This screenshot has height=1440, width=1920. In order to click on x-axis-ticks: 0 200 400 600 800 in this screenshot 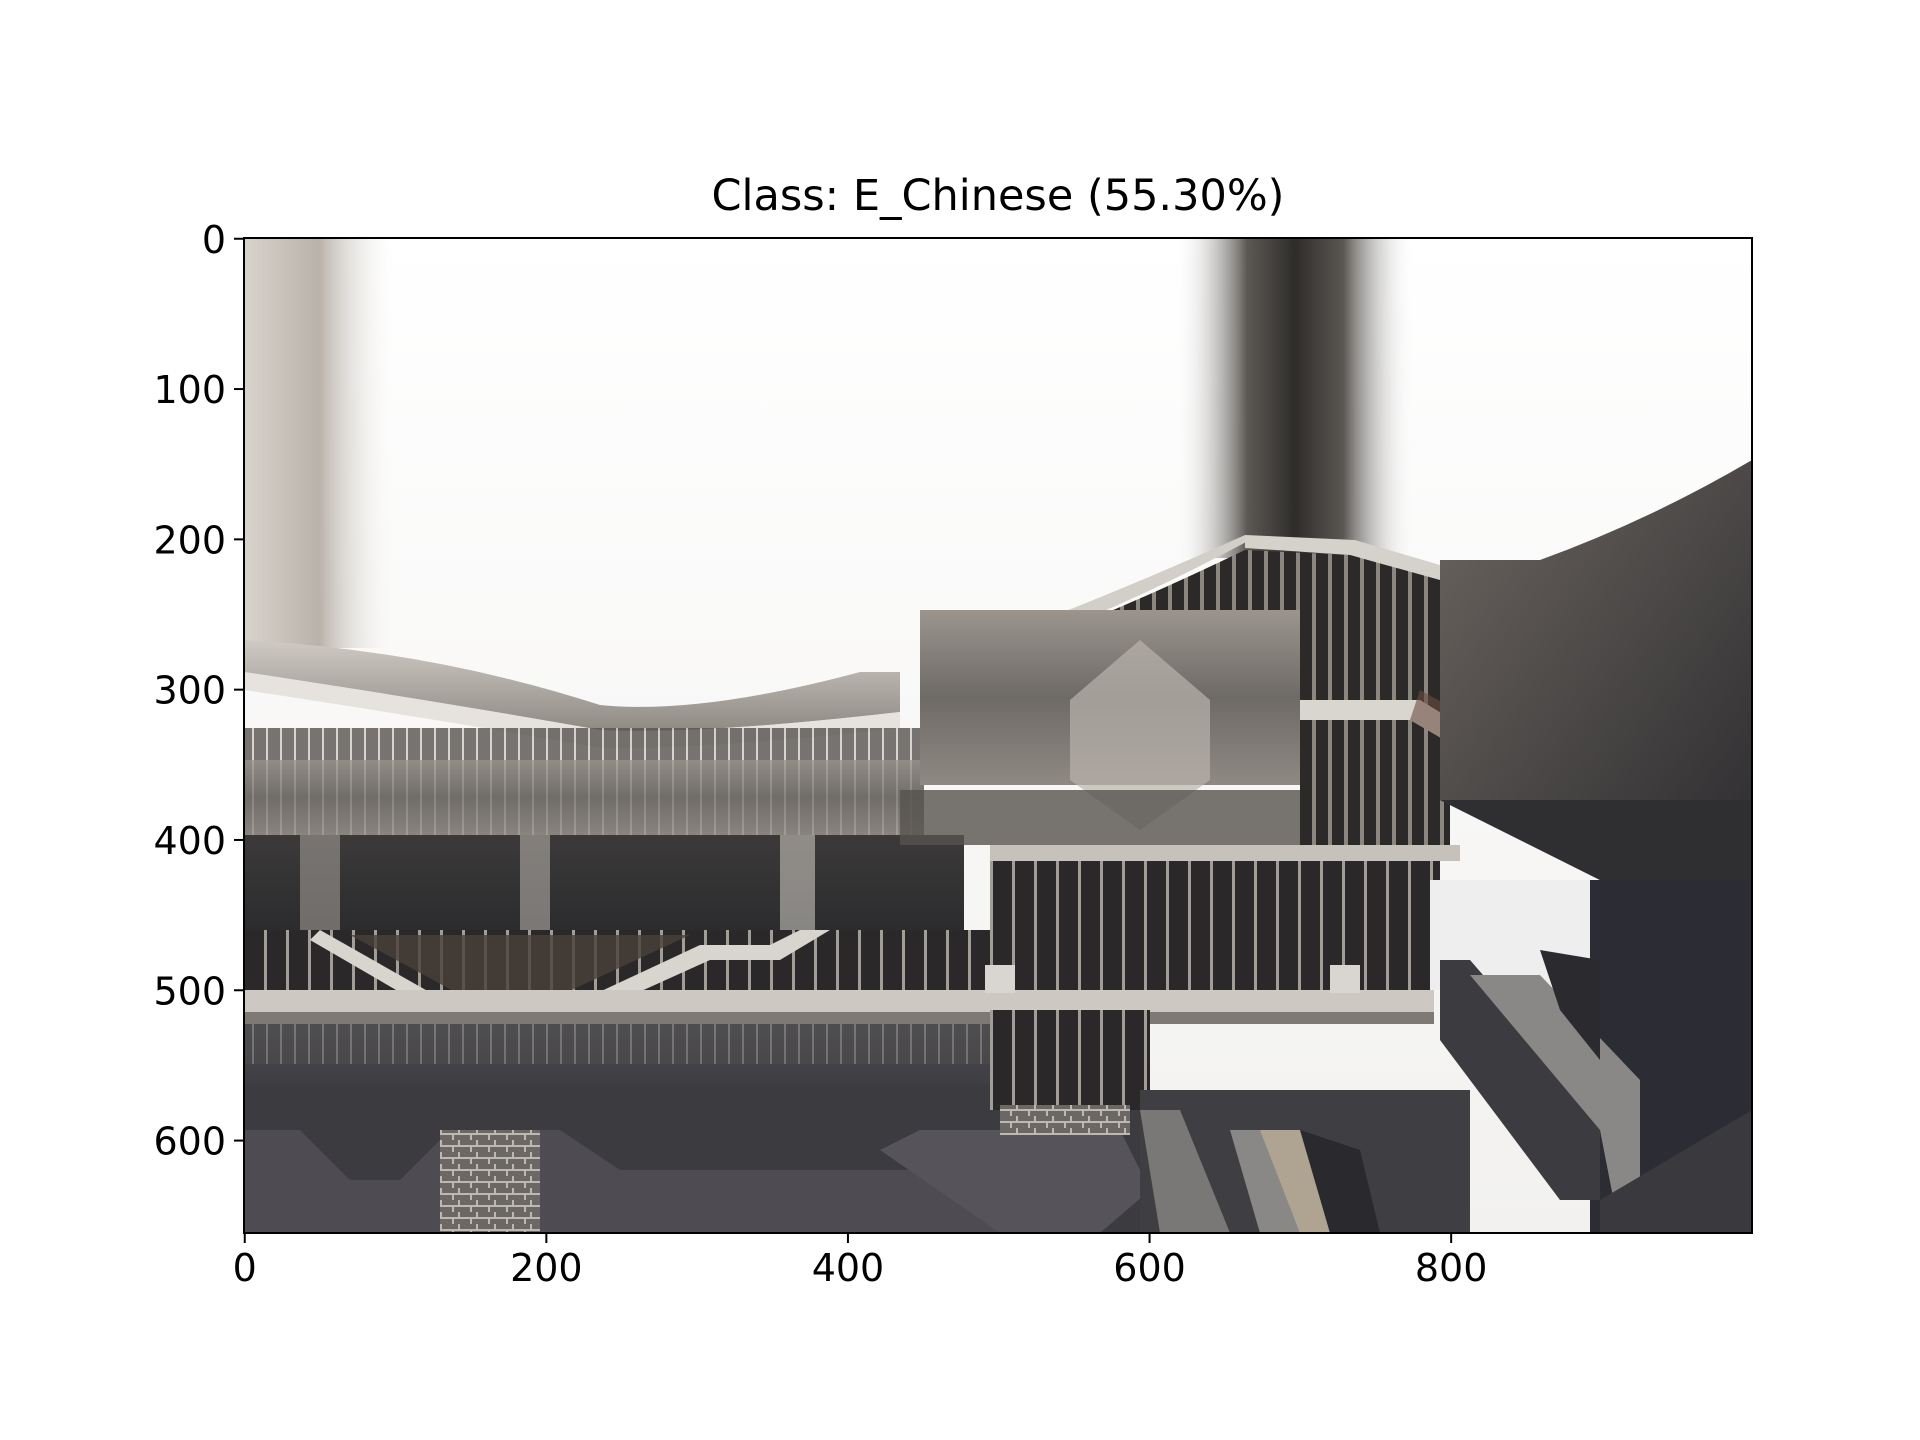, I will do `click(860, 1261)`.